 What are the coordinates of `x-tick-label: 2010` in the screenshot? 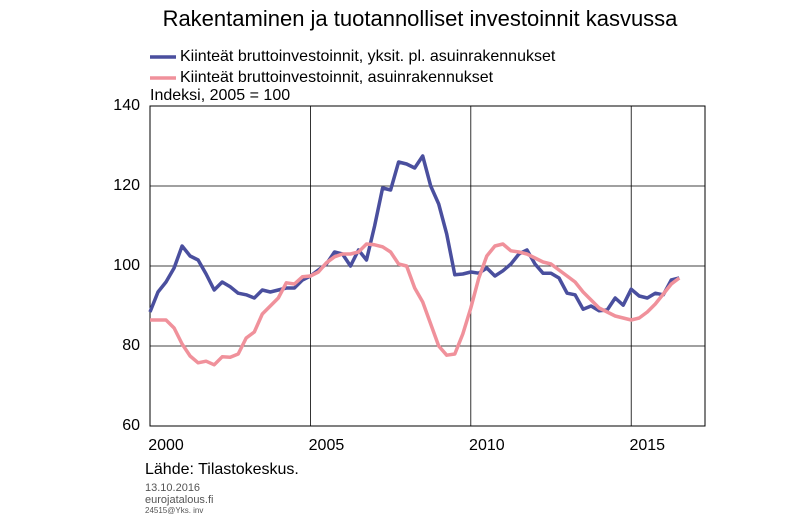 It's located at (487, 445).